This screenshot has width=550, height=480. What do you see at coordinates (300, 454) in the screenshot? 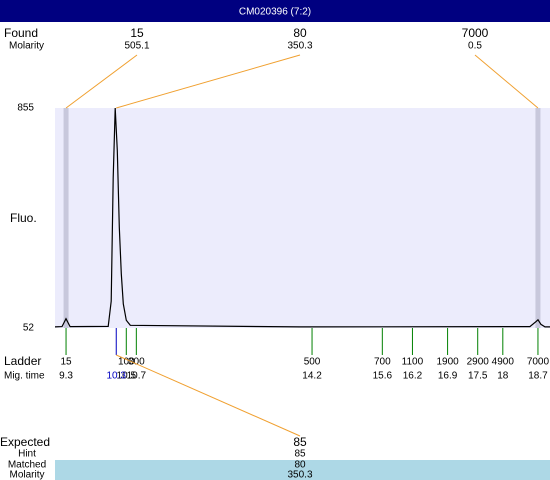
I see `hint-value: 85` at bounding box center [300, 454].